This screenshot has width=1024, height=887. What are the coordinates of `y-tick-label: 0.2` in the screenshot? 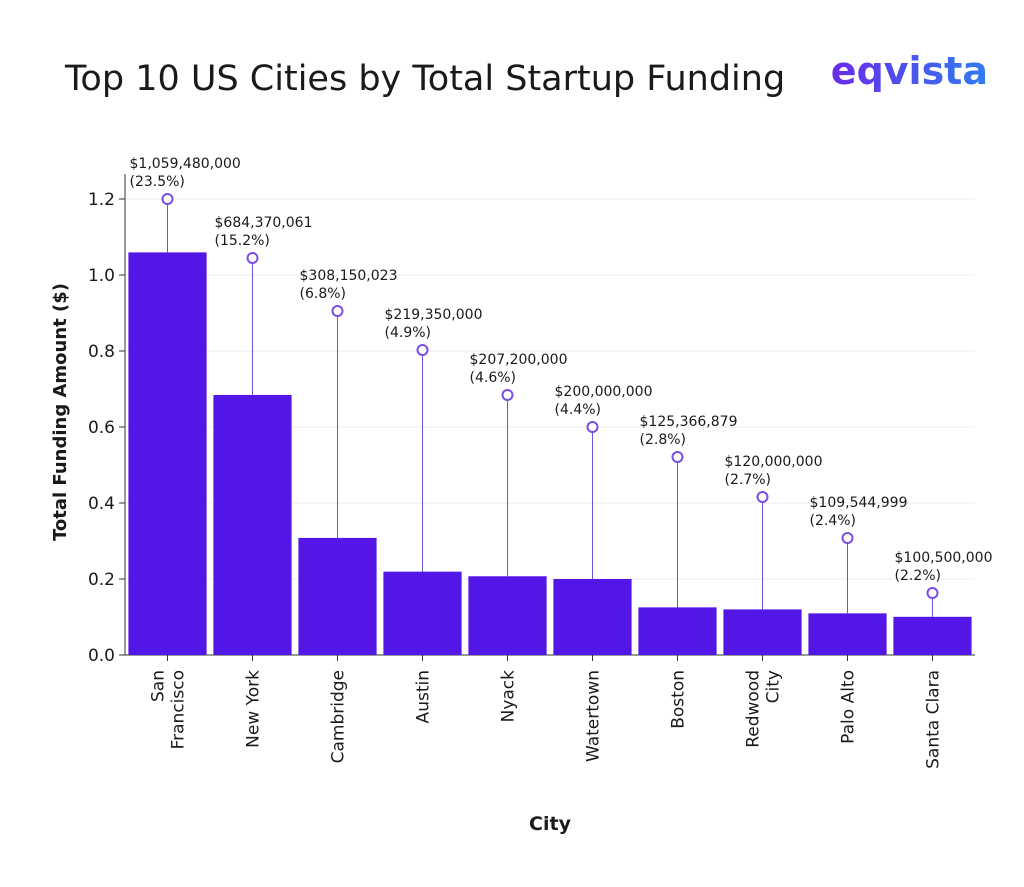 It's located at (101, 580).